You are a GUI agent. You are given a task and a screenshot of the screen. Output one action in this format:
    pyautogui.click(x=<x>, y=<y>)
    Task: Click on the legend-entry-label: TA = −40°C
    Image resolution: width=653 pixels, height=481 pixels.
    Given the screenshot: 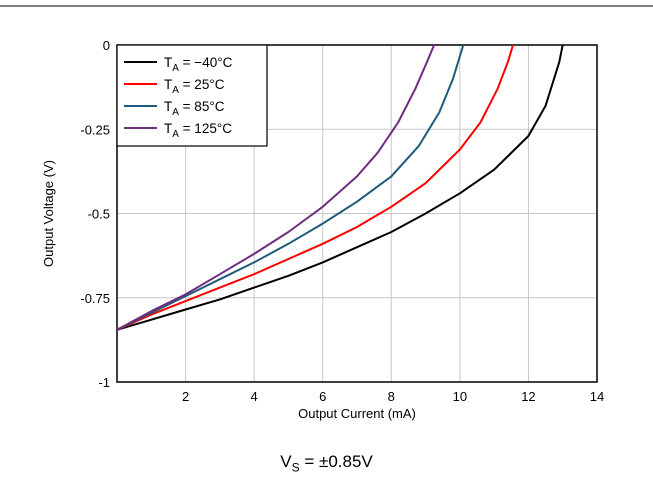 What is the action you would take?
    pyautogui.click(x=198, y=64)
    